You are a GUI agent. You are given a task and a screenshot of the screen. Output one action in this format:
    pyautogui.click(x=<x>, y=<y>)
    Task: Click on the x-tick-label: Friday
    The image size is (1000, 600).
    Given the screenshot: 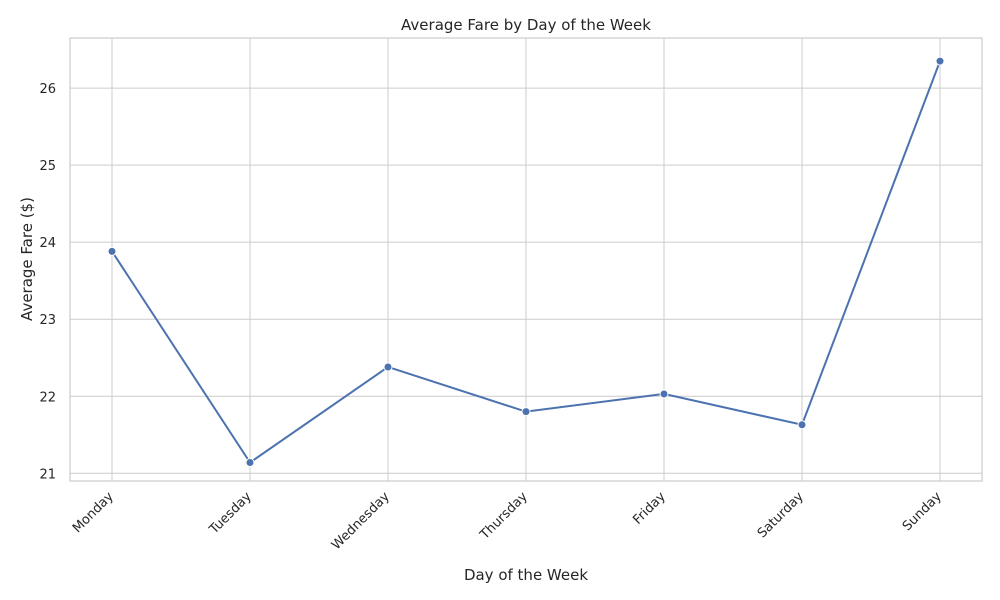 What is the action you would take?
    pyautogui.click(x=649, y=508)
    